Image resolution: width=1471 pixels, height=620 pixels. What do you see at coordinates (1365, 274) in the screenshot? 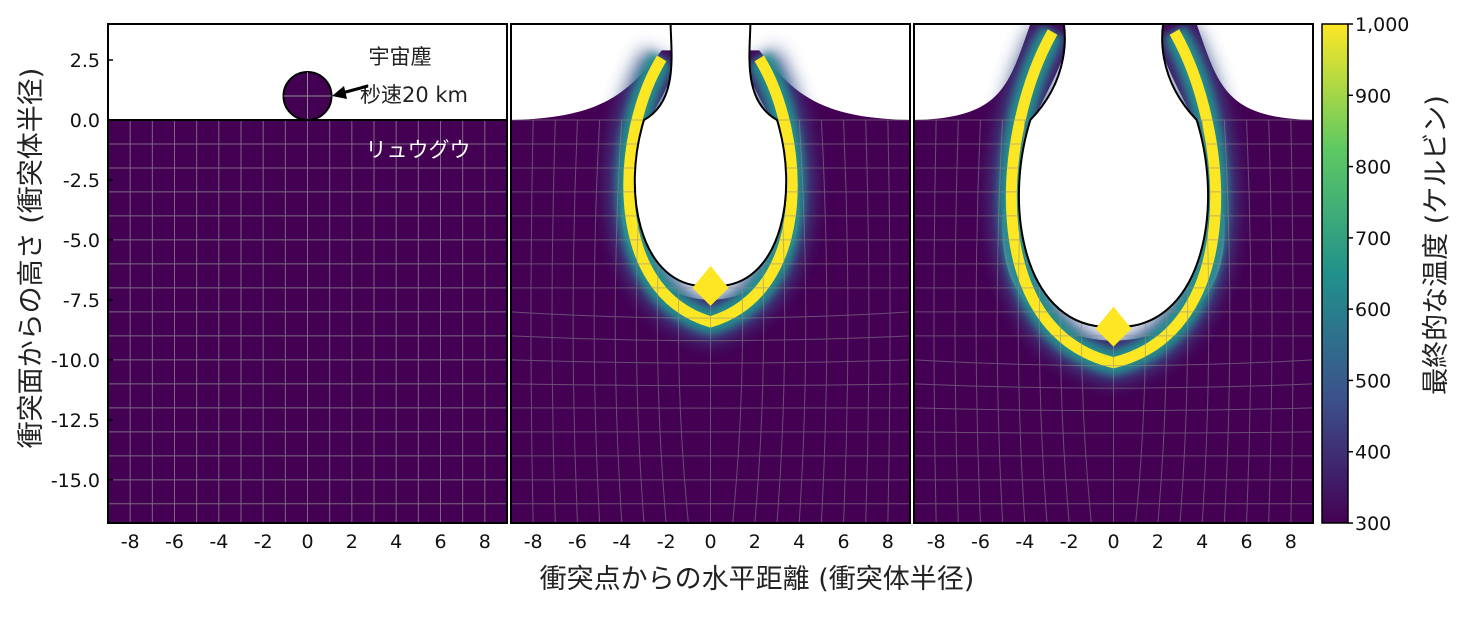
I see `colorbar: 300 400 500 600 700 800 900 1,000` at bounding box center [1365, 274].